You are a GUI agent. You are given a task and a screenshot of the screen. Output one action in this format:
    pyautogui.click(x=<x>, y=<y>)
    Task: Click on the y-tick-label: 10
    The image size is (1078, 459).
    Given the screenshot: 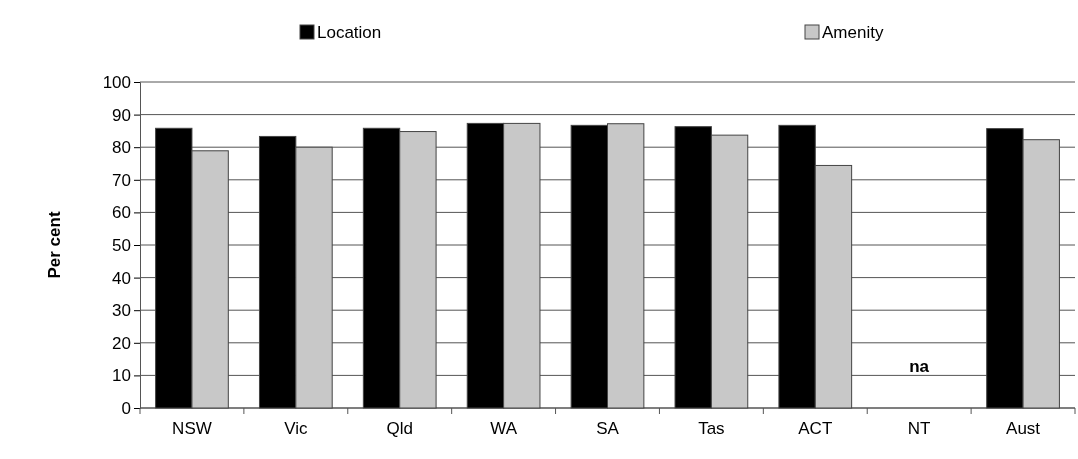 What is the action you would take?
    pyautogui.click(x=121, y=376)
    